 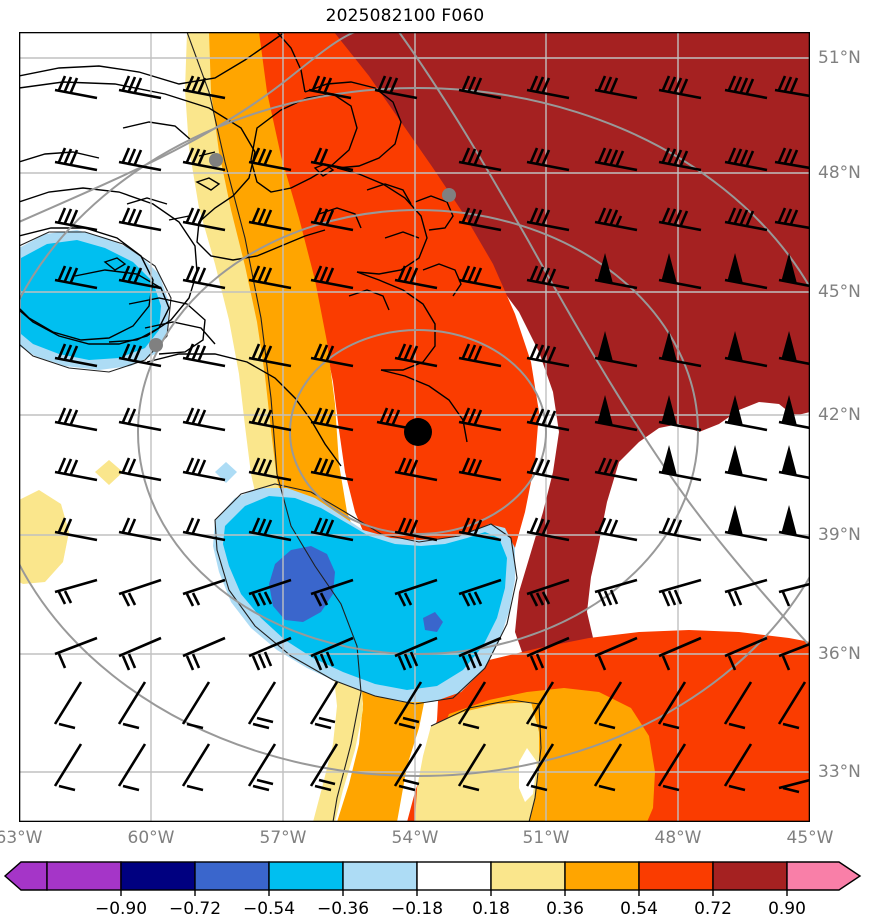 I want to click on range-ring-inner, so click(x=418, y=432).